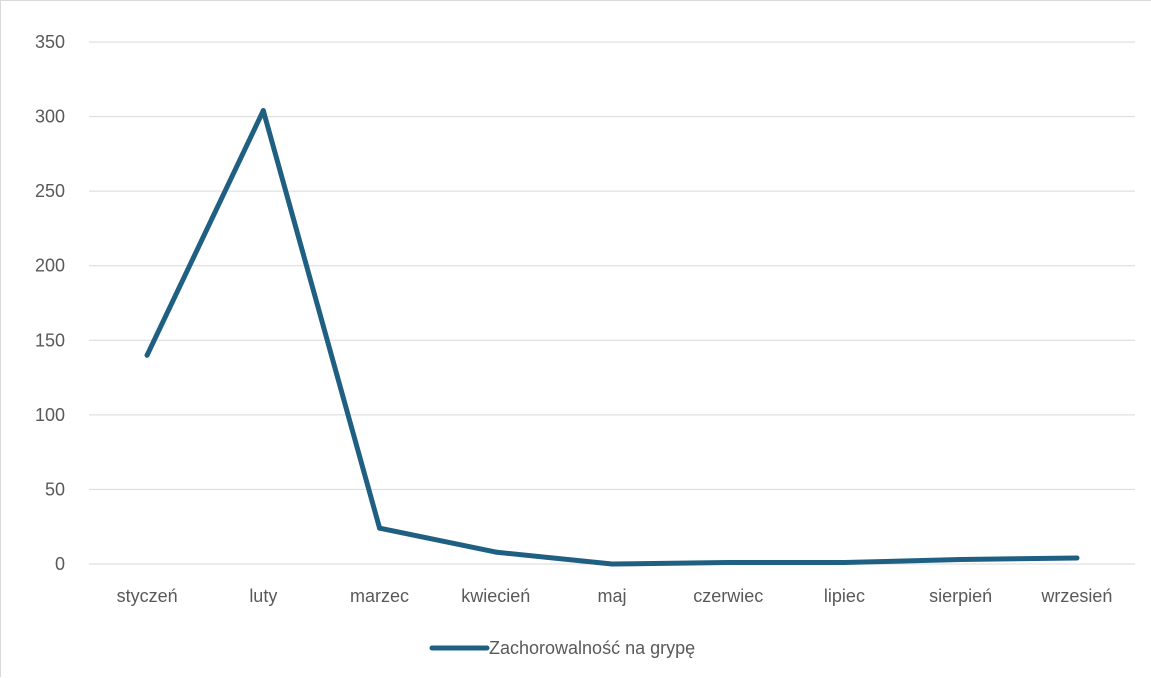  I want to click on y-tick-label: 100, so click(50, 415).